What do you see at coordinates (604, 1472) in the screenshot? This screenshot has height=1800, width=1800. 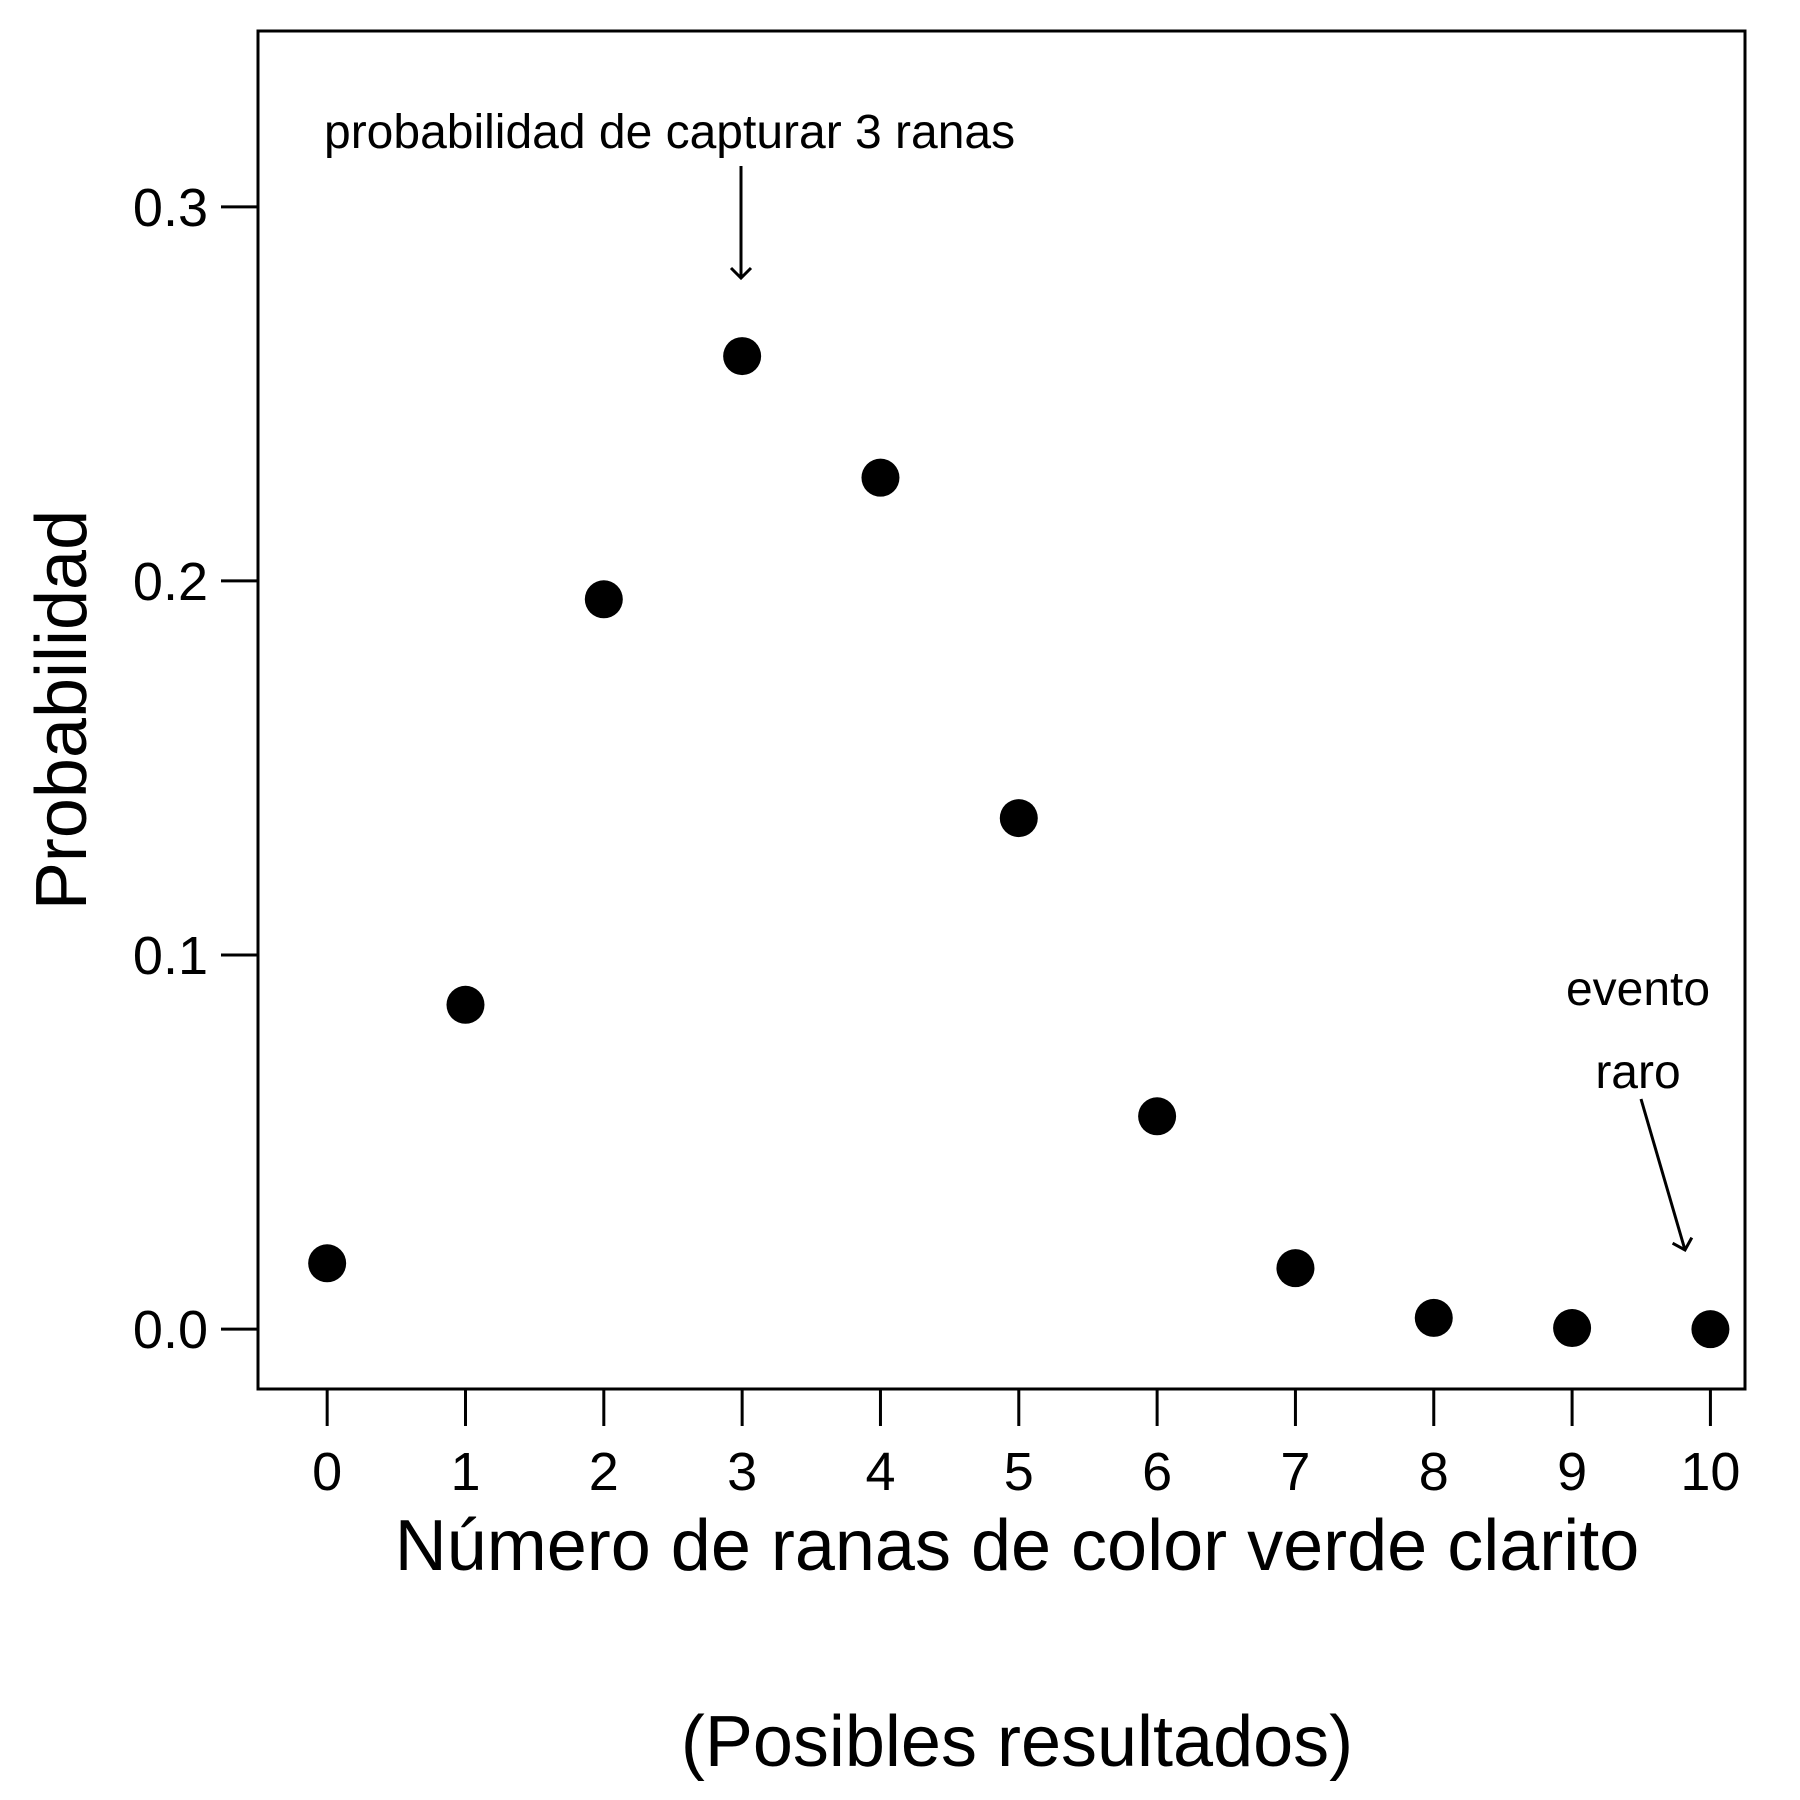 I see `x-tick-label: 2` at bounding box center [604, 1472].